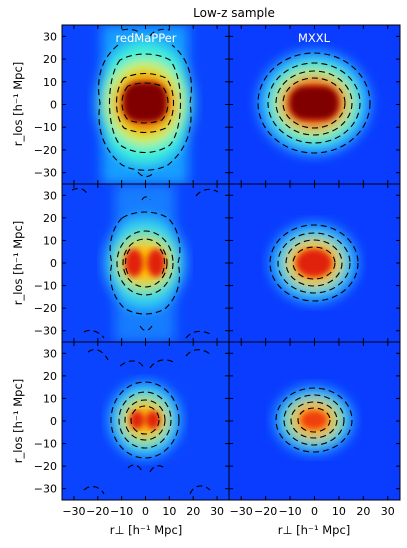 The width and height of the screenshot is (407, 548). I want to click on panel-title-redmapper: redMaPPer, so click(145, 38).